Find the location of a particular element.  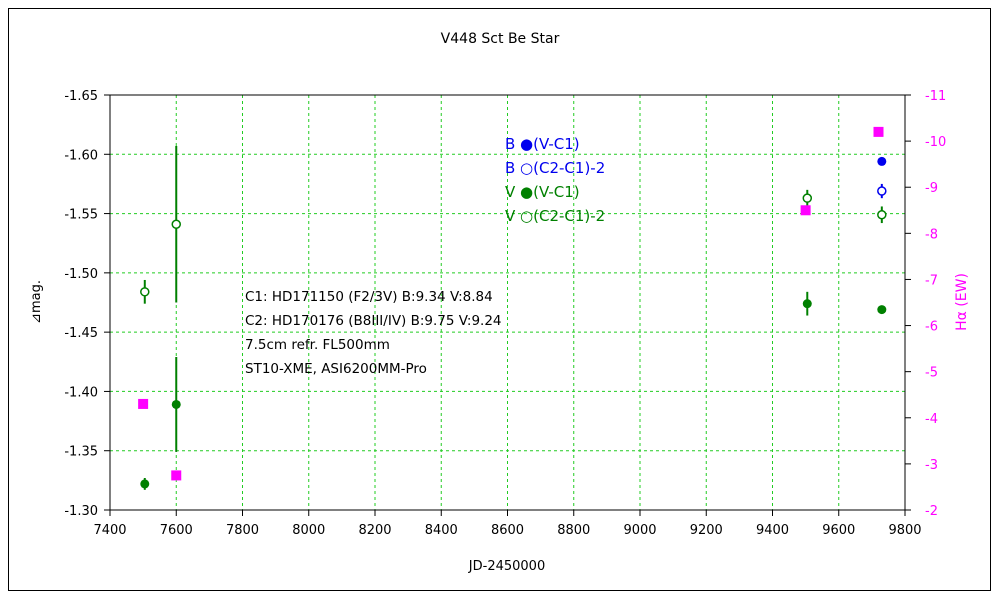

x-tick-label: 8800 is located at coordinates (573, 530).